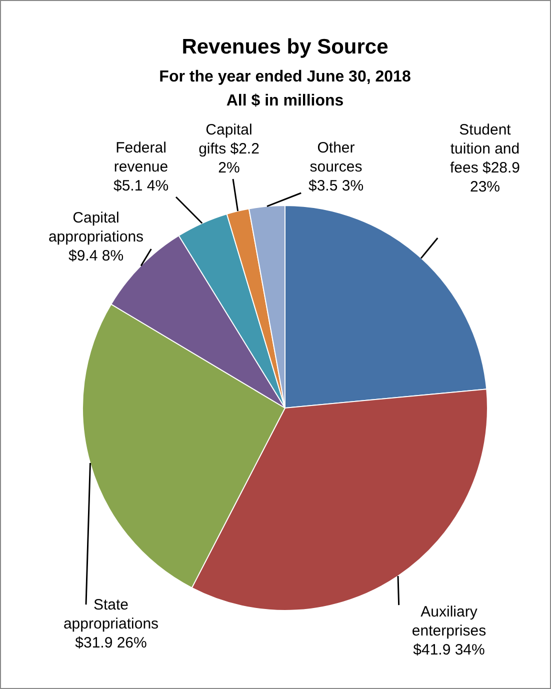 This screenshot has width=551, height=689. Describe the element at coordinates (336, 158) in the screenshot. I see `slice-label: Other sources` at that location.